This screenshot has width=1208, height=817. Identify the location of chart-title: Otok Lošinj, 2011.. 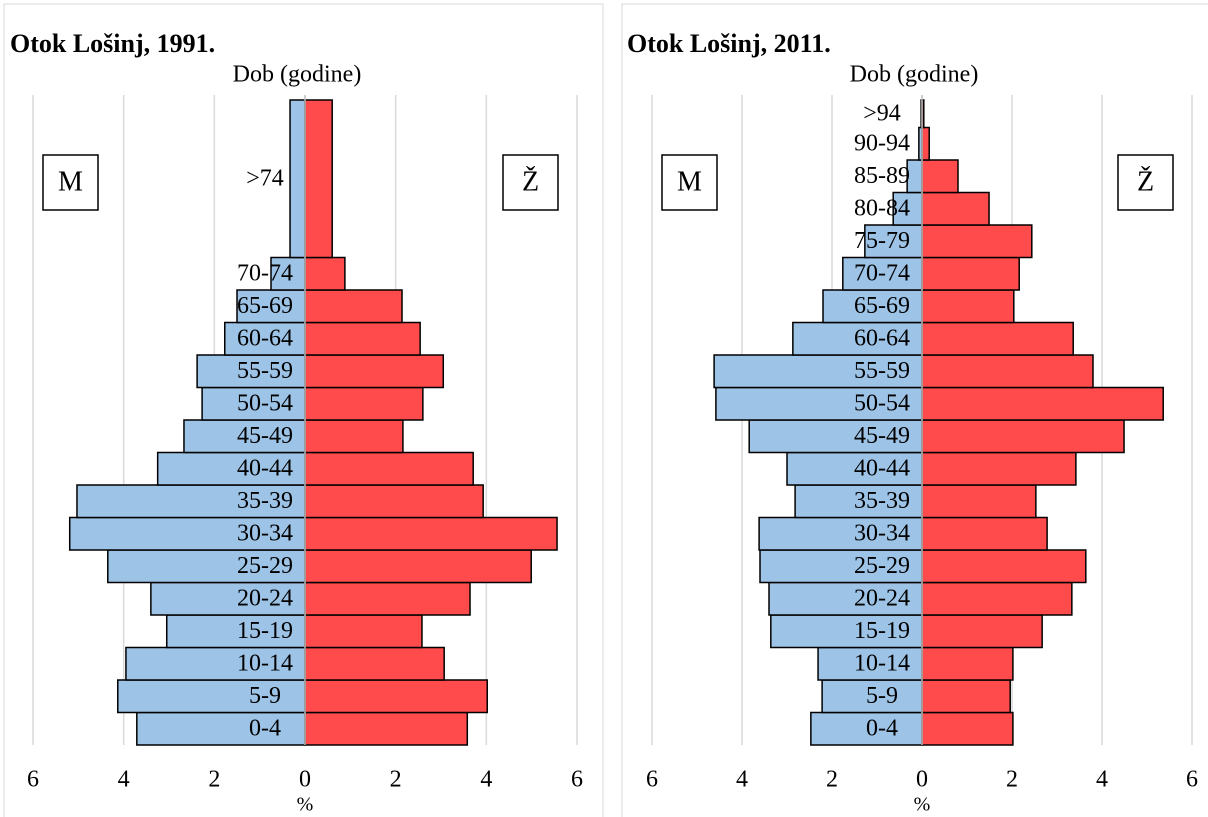
(729, 43).